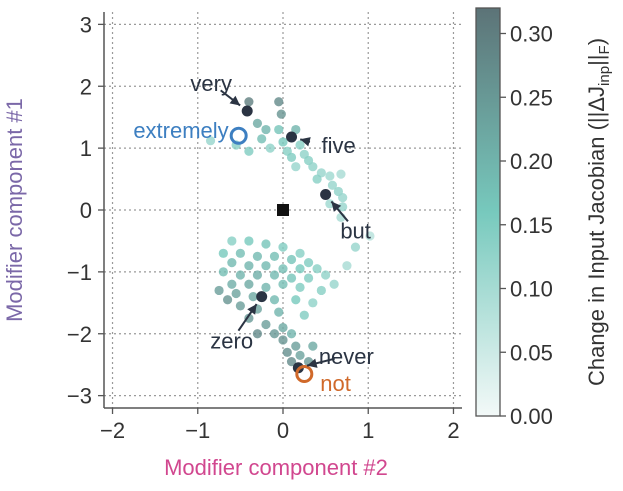 The image size is (623, 491). I want to click on word-markers, so click(280, 244).